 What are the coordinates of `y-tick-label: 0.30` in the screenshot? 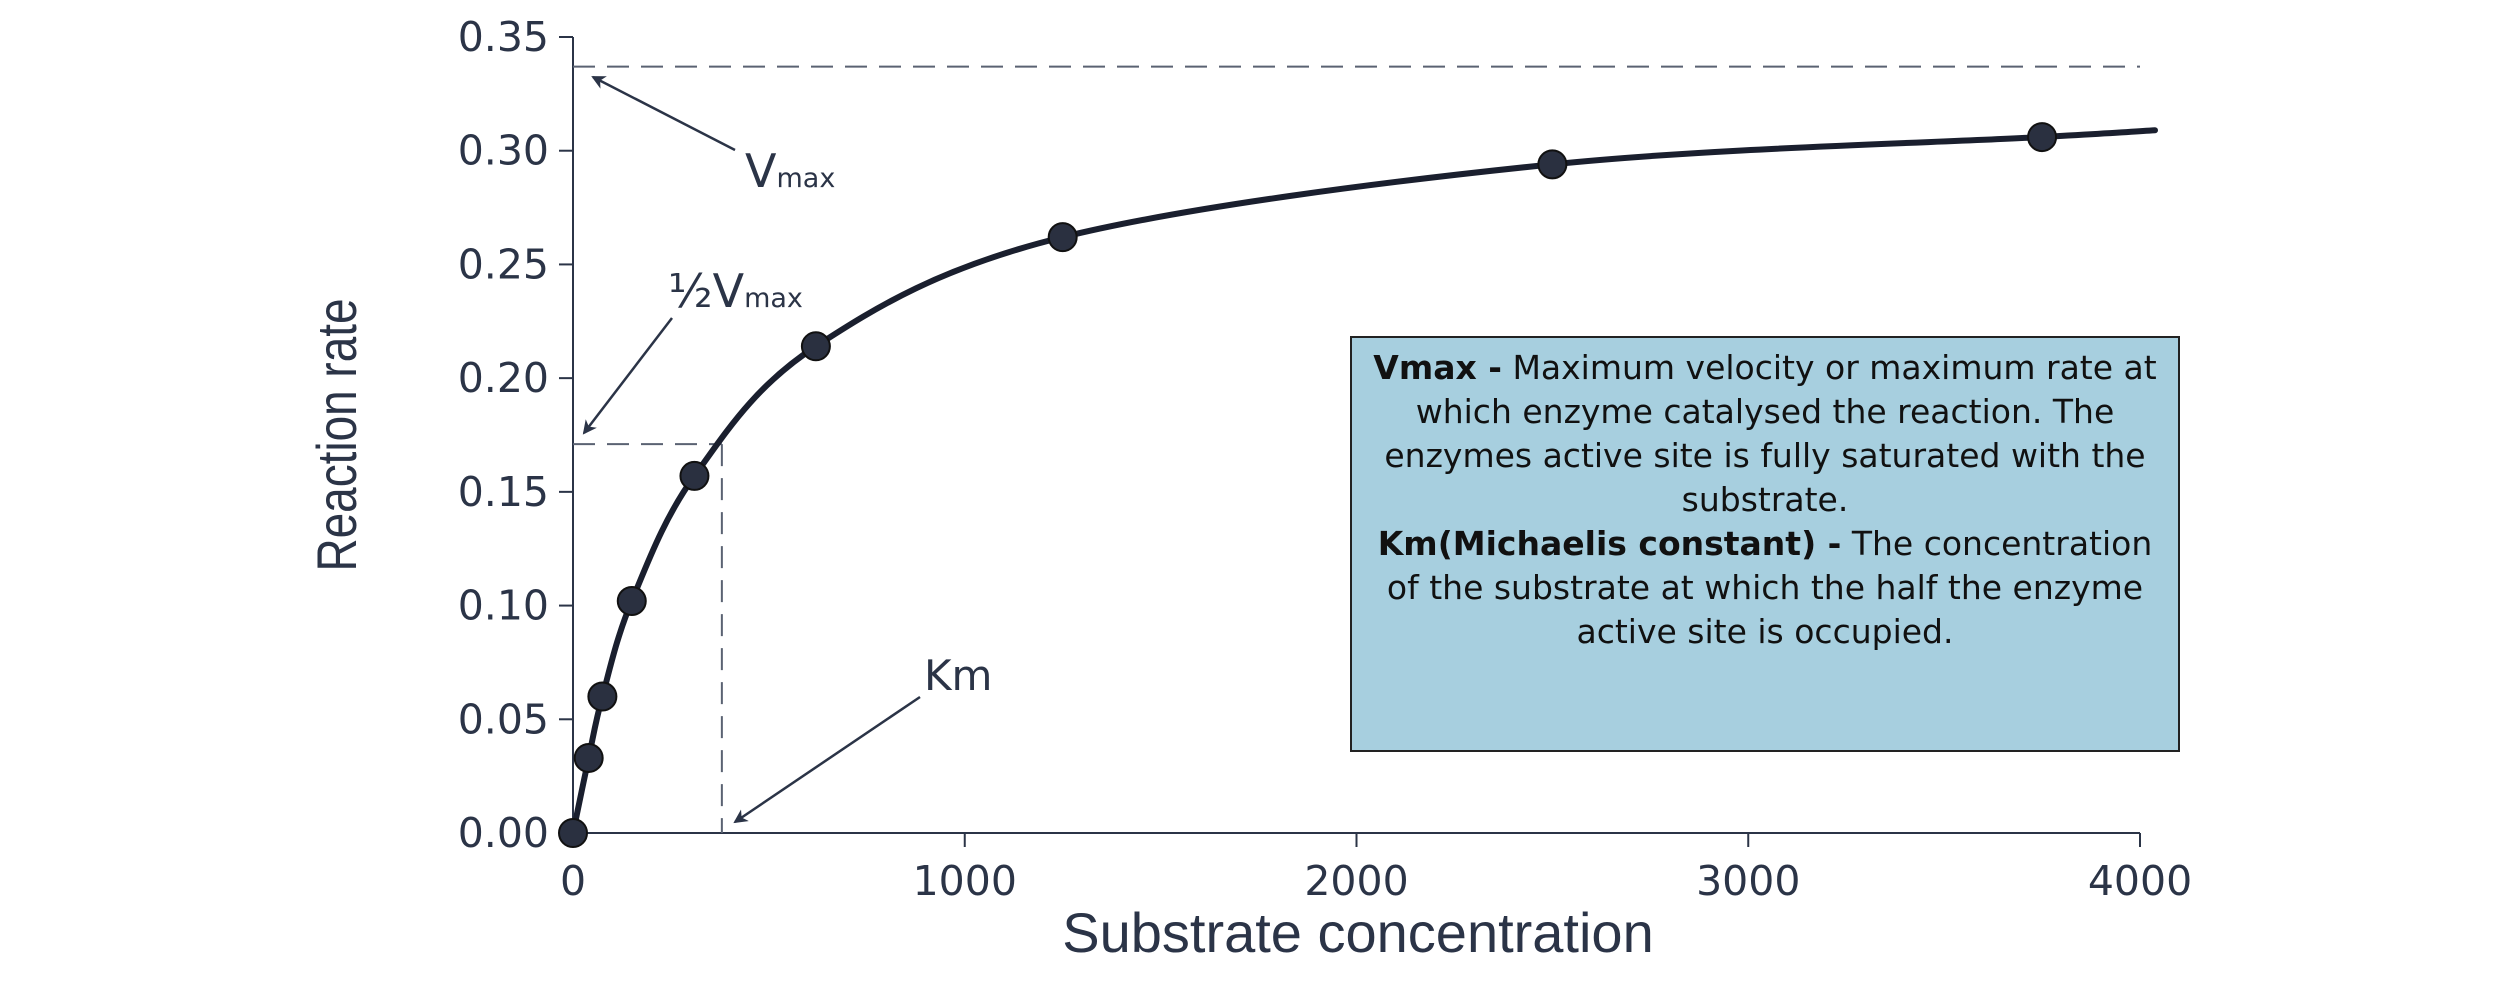 It's located at (503, 151).